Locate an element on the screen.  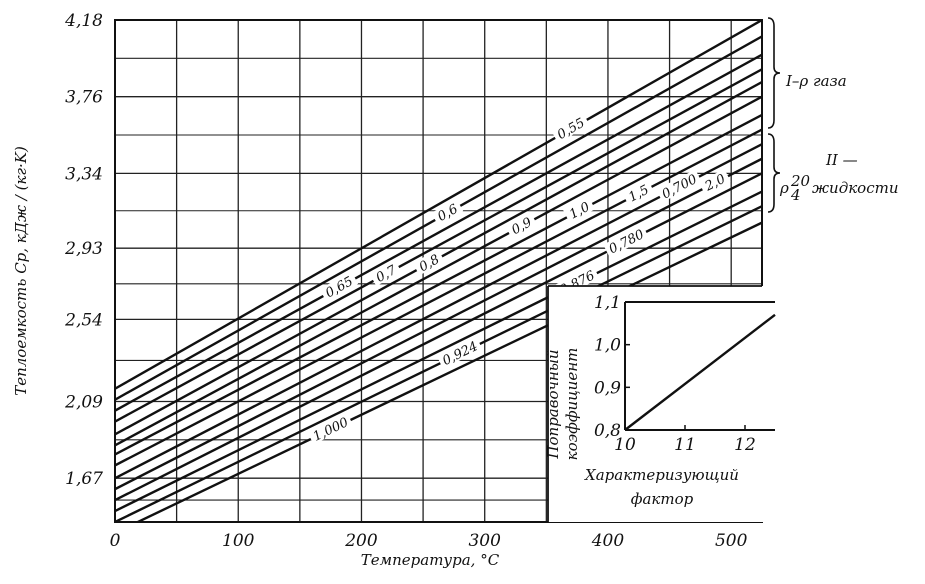
inset-y-tick-label: 0,9 is located at coordinates (607, 388).